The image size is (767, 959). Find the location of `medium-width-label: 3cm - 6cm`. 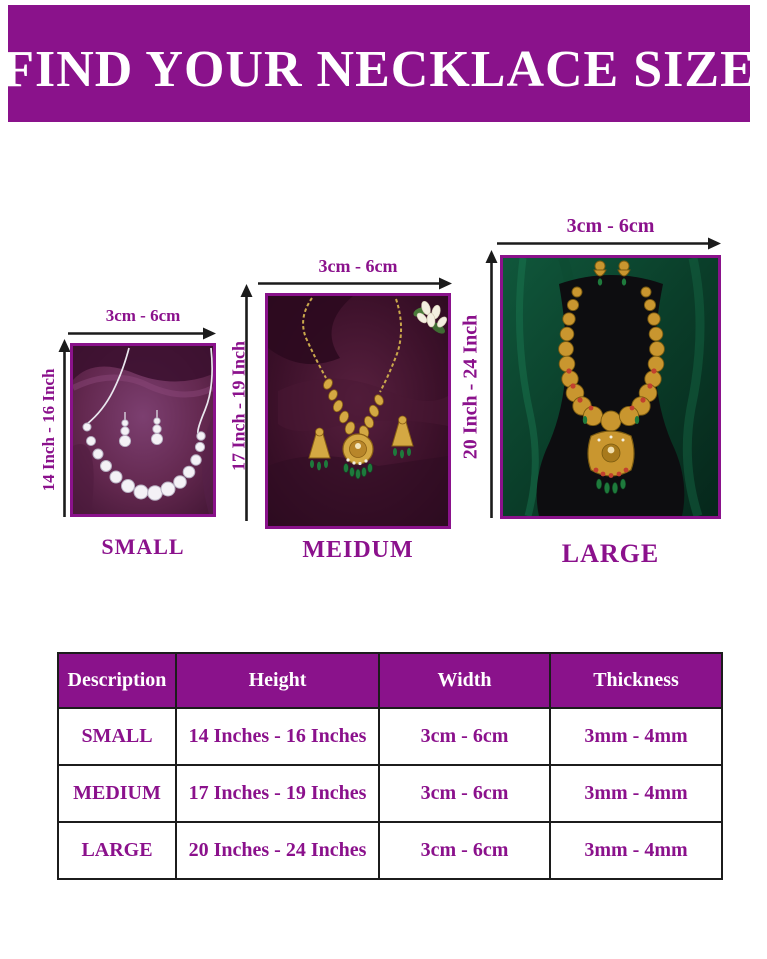

medium-width-label: 3cm - 6cm is located at coordinates (358, 266).